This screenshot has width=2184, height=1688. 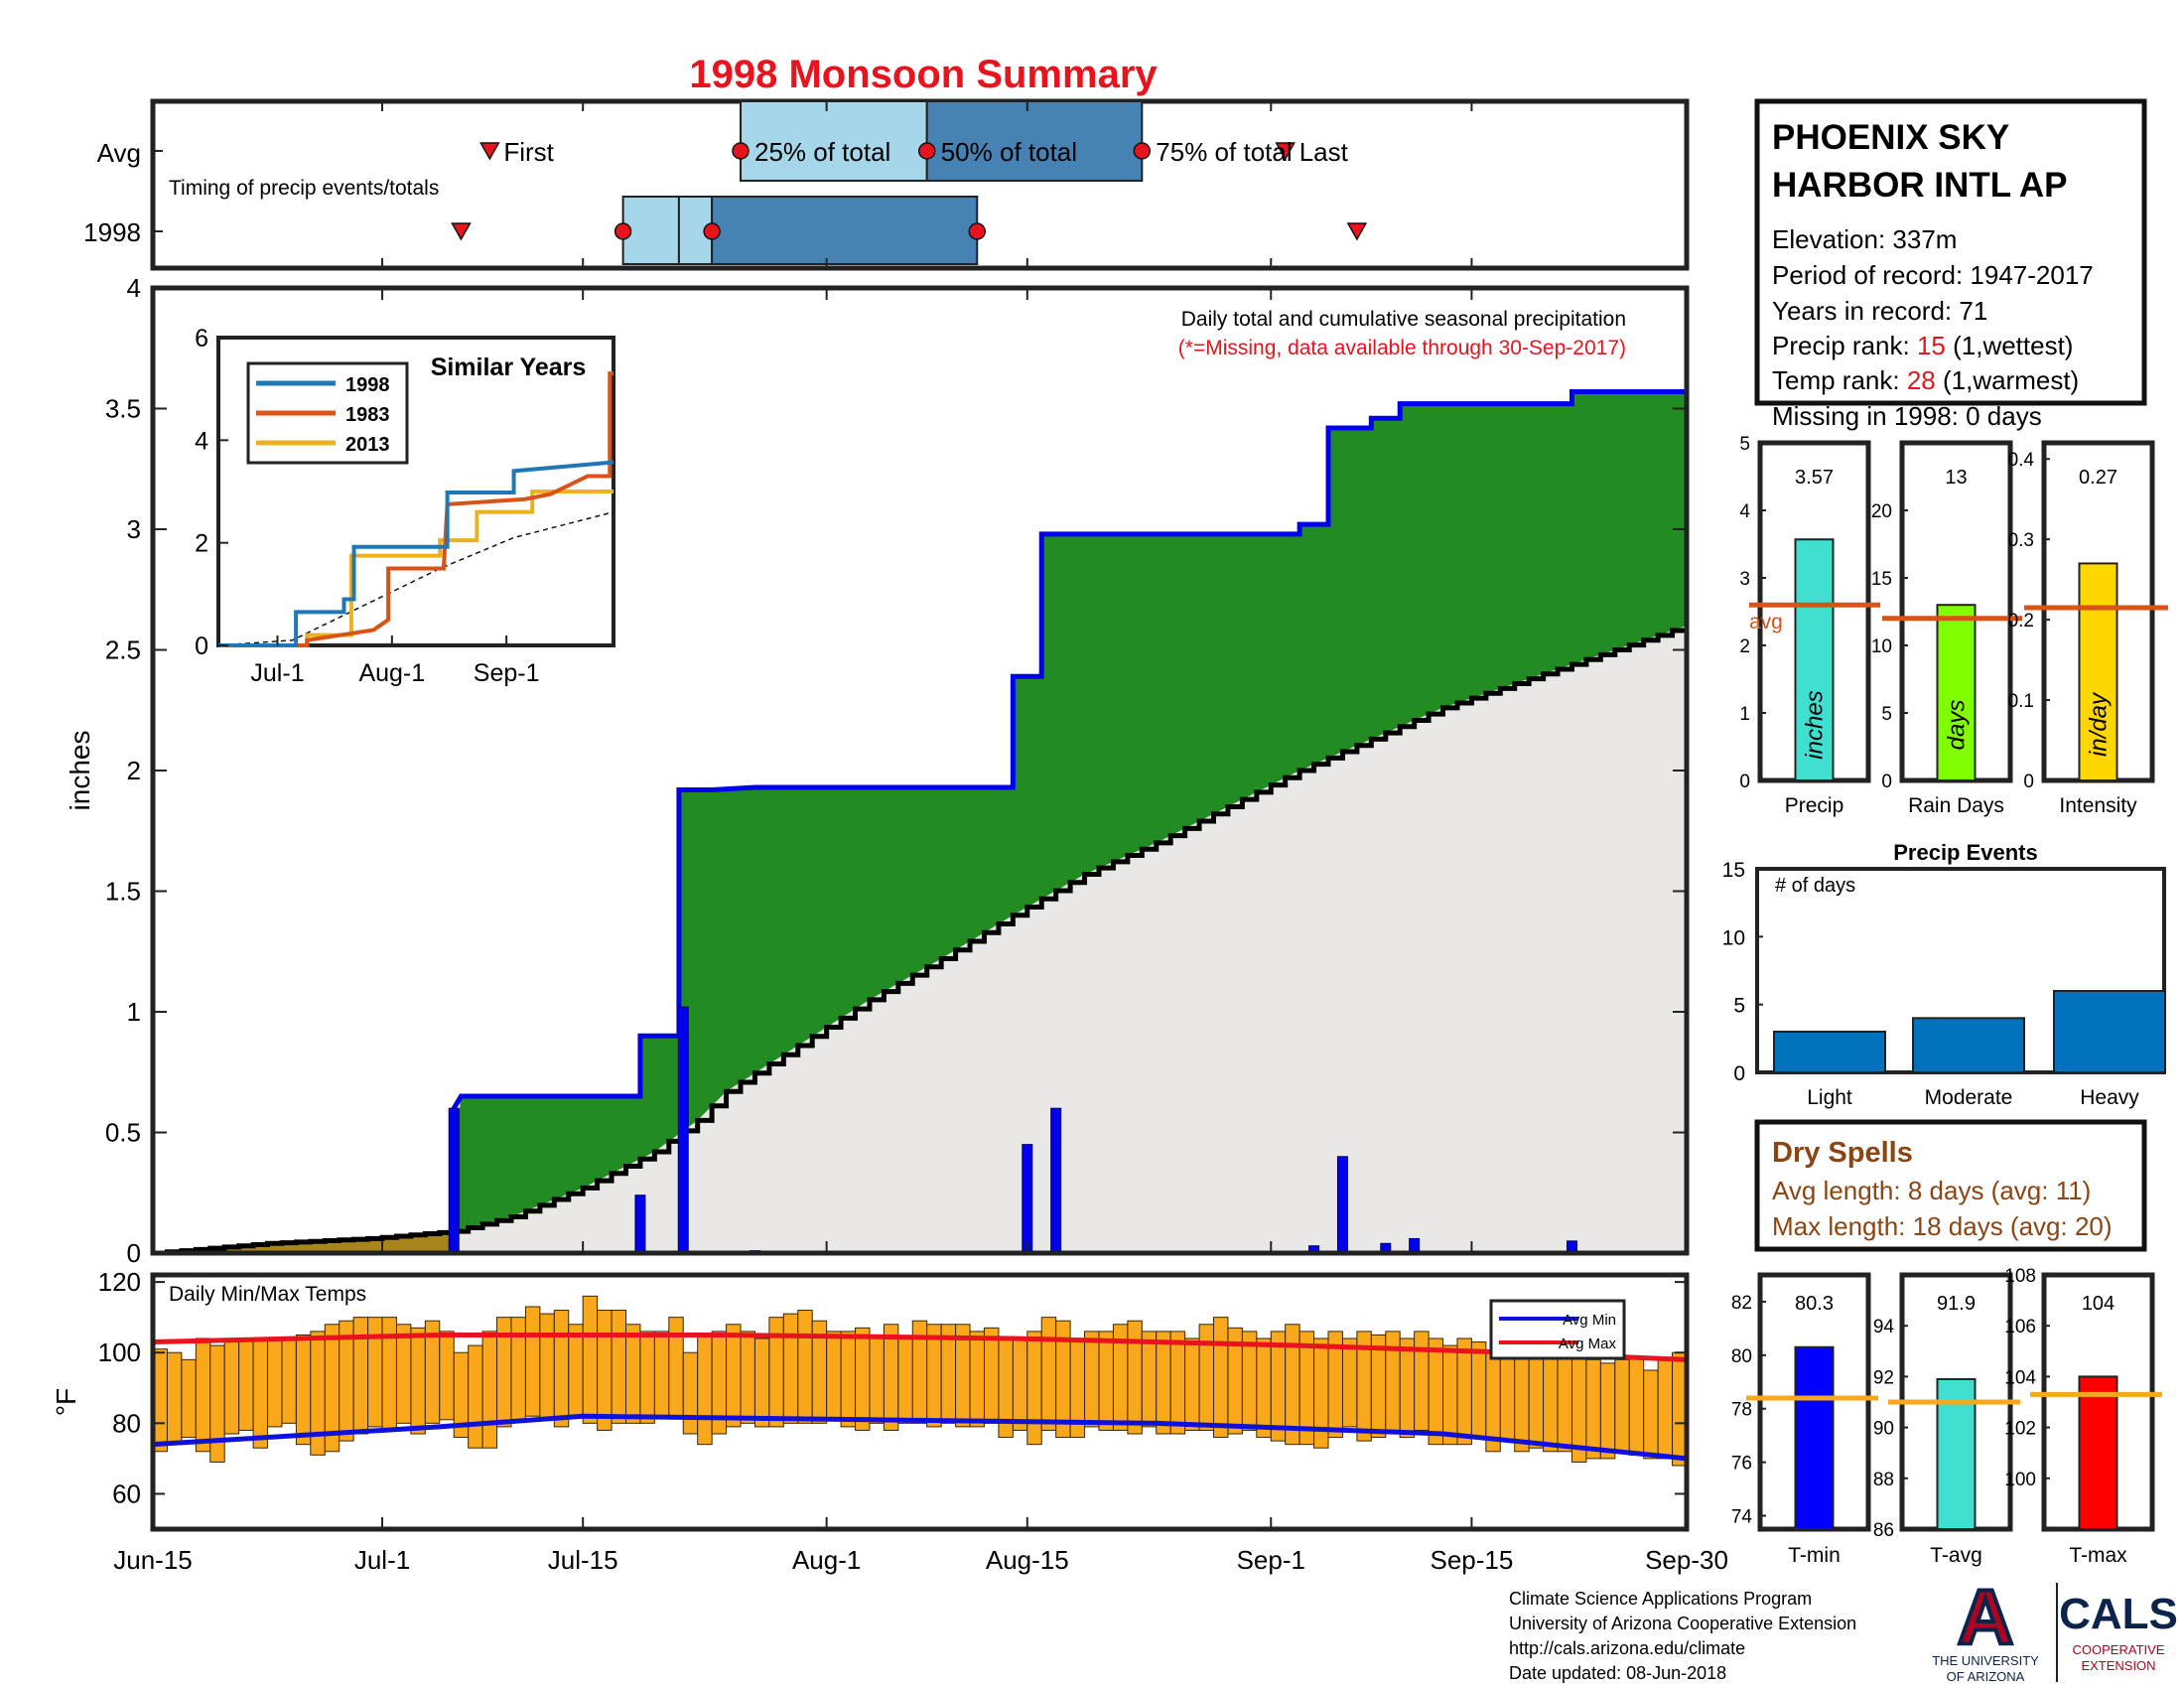 What do you see at coordinates (1744, 714) in the screenshot?
I see `summary-ytick-label-0-1: 1` at bounding box center [1744, 714].